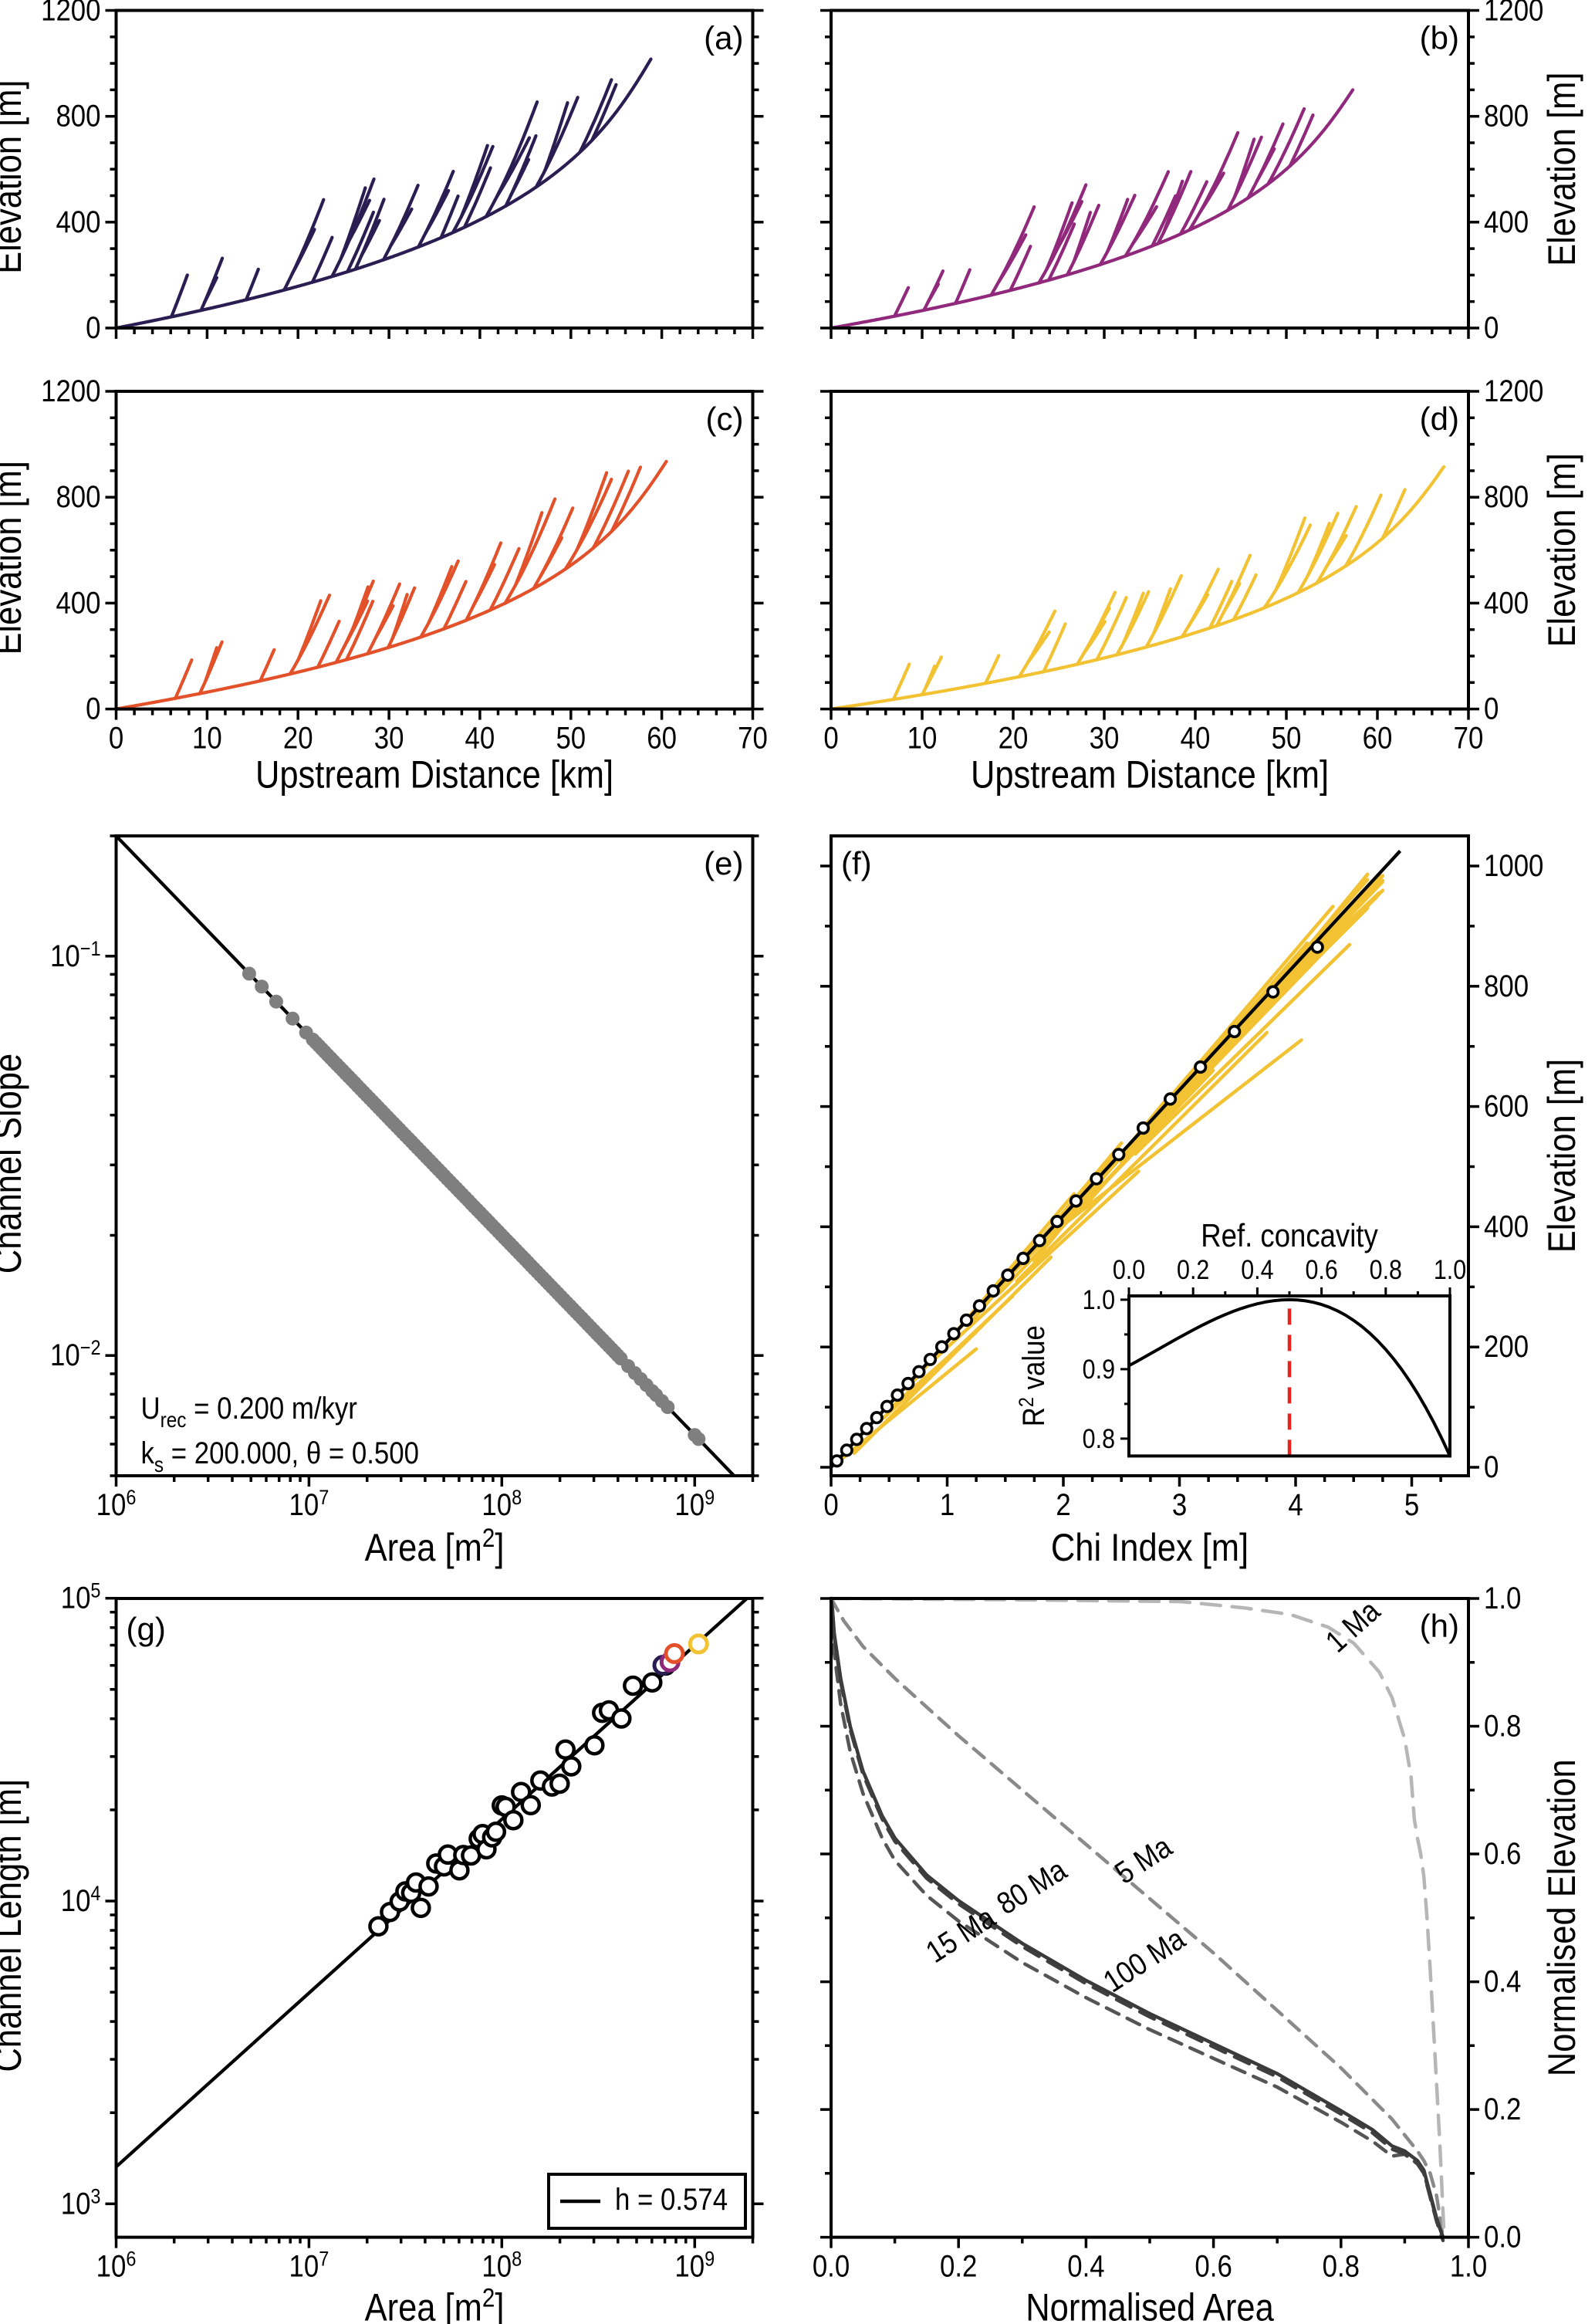 Image resolution: width=1595 pixels, height=2324 pixels. What do you see at coordinates (856, 863) in the screenshot?
I see `svg-text: (f)` at bounding box center [856, 863].